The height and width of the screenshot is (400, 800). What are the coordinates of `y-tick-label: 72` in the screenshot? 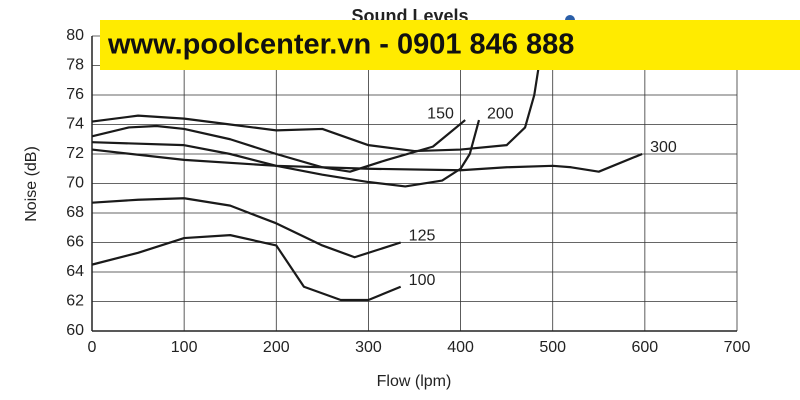 It's located at (75, 153).